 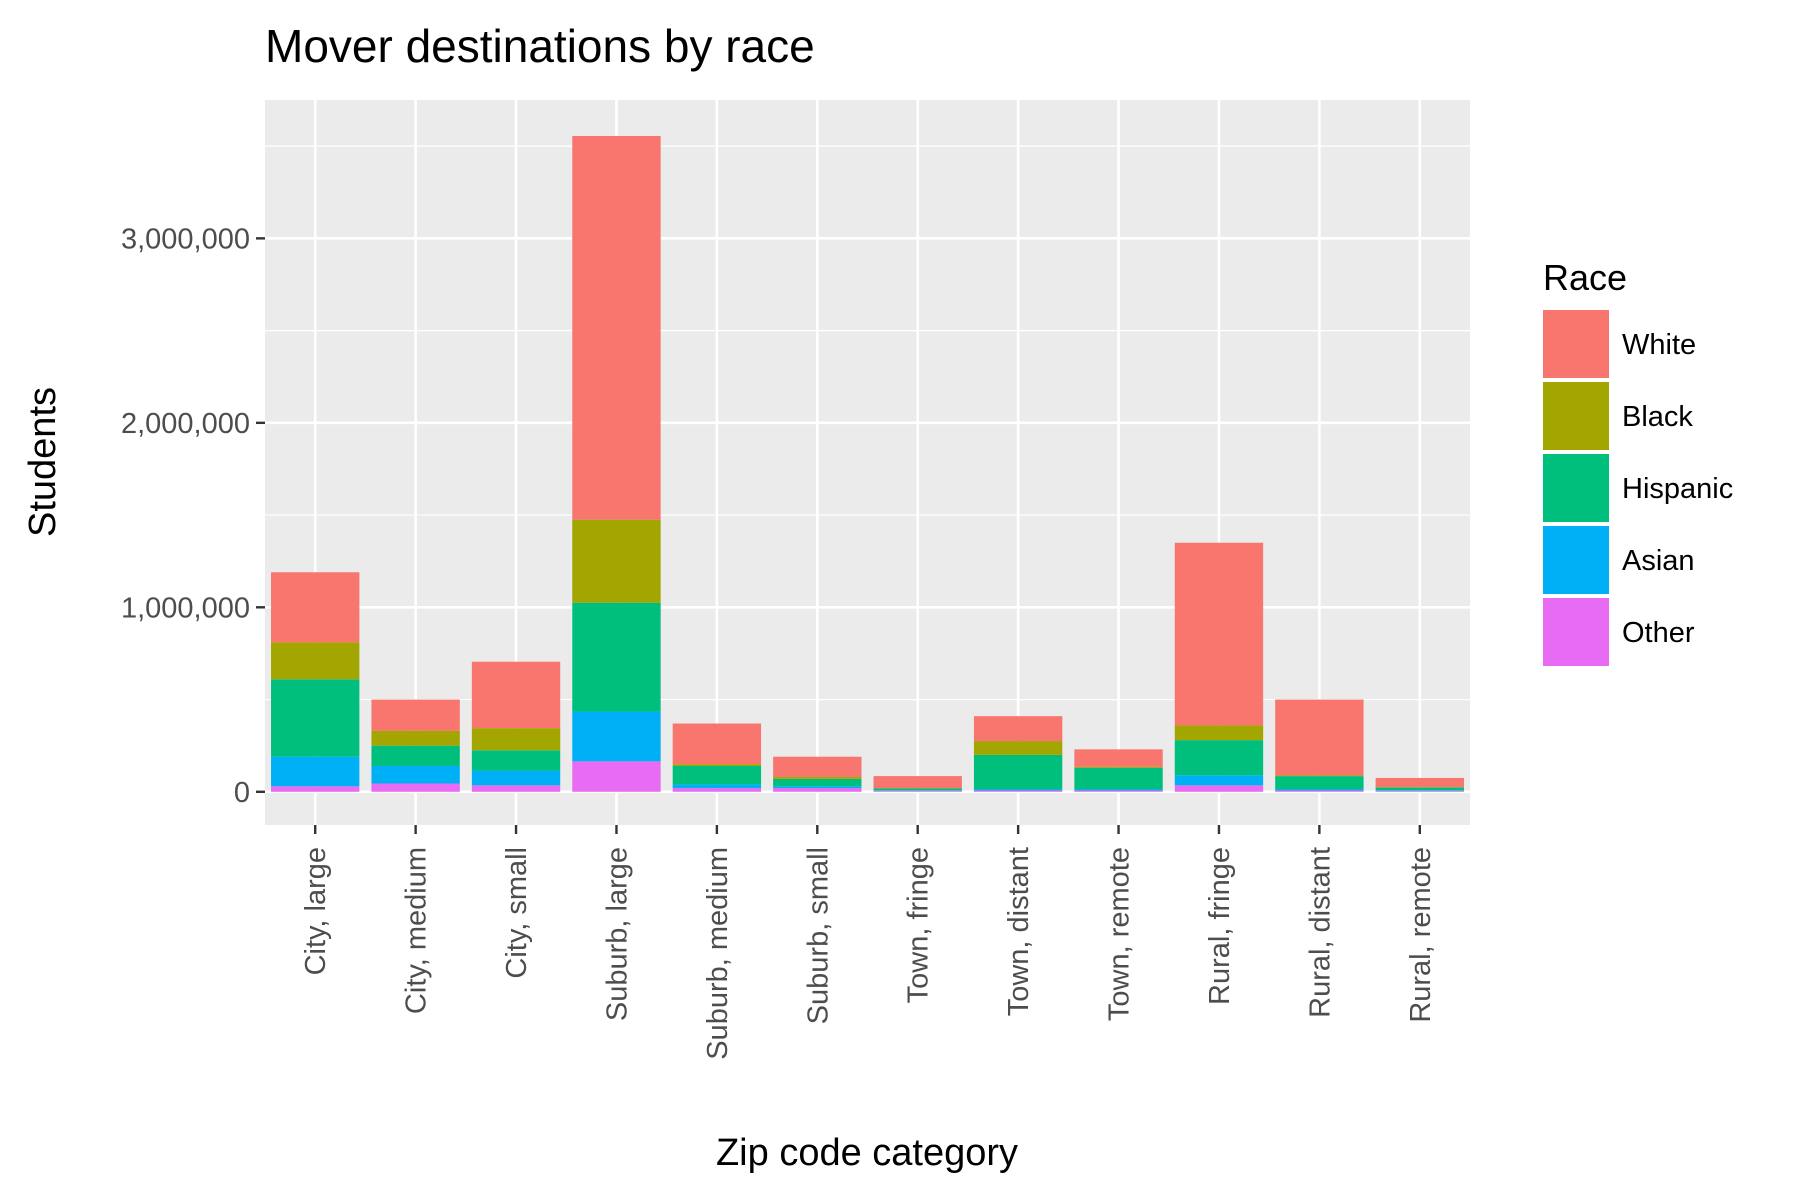 What do you see at coordinates (617, 934) in the screenshot?
I see `x-tick-label: Suburb, large` at bounding box center [617, 934].